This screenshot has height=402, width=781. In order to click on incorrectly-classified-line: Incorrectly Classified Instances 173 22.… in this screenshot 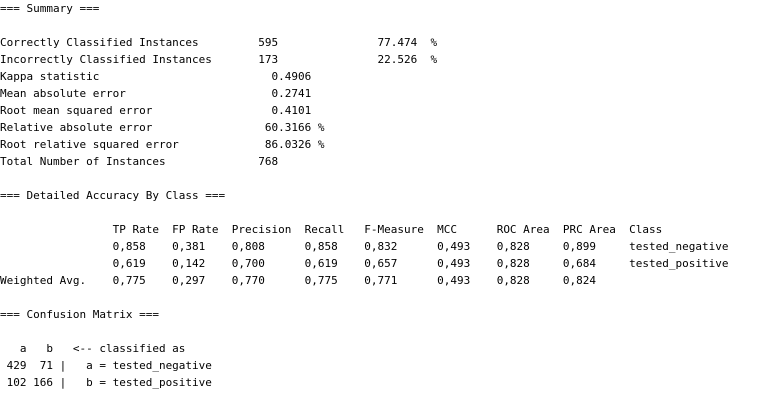, I will do `click(219, 59)`.